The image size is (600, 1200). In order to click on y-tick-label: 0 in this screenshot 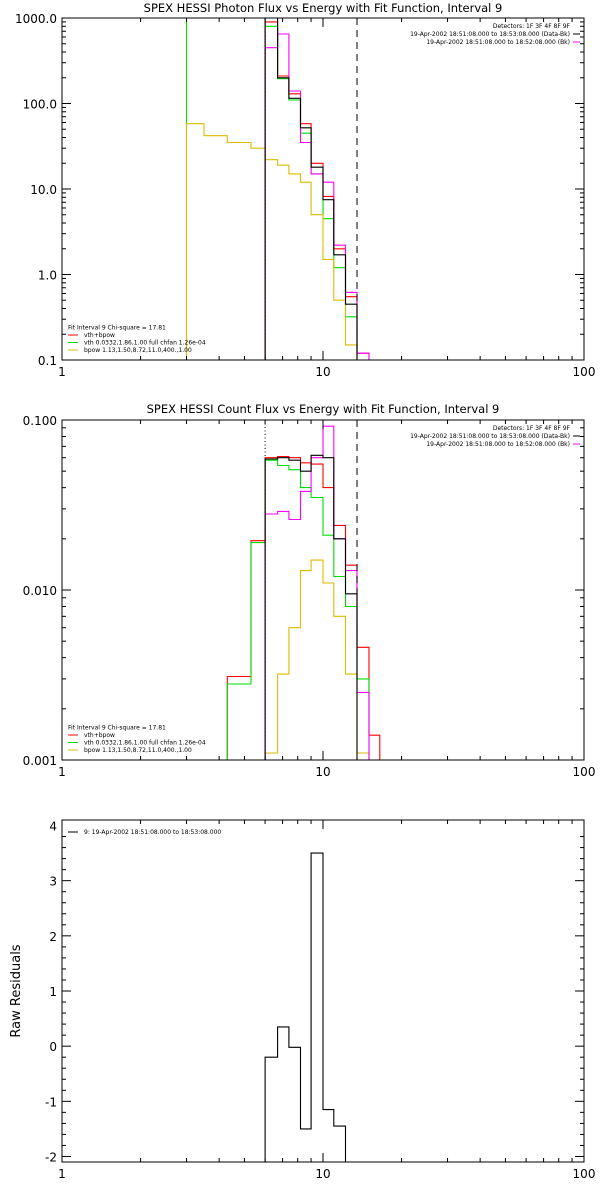, I will do `click(53, 1047)`.